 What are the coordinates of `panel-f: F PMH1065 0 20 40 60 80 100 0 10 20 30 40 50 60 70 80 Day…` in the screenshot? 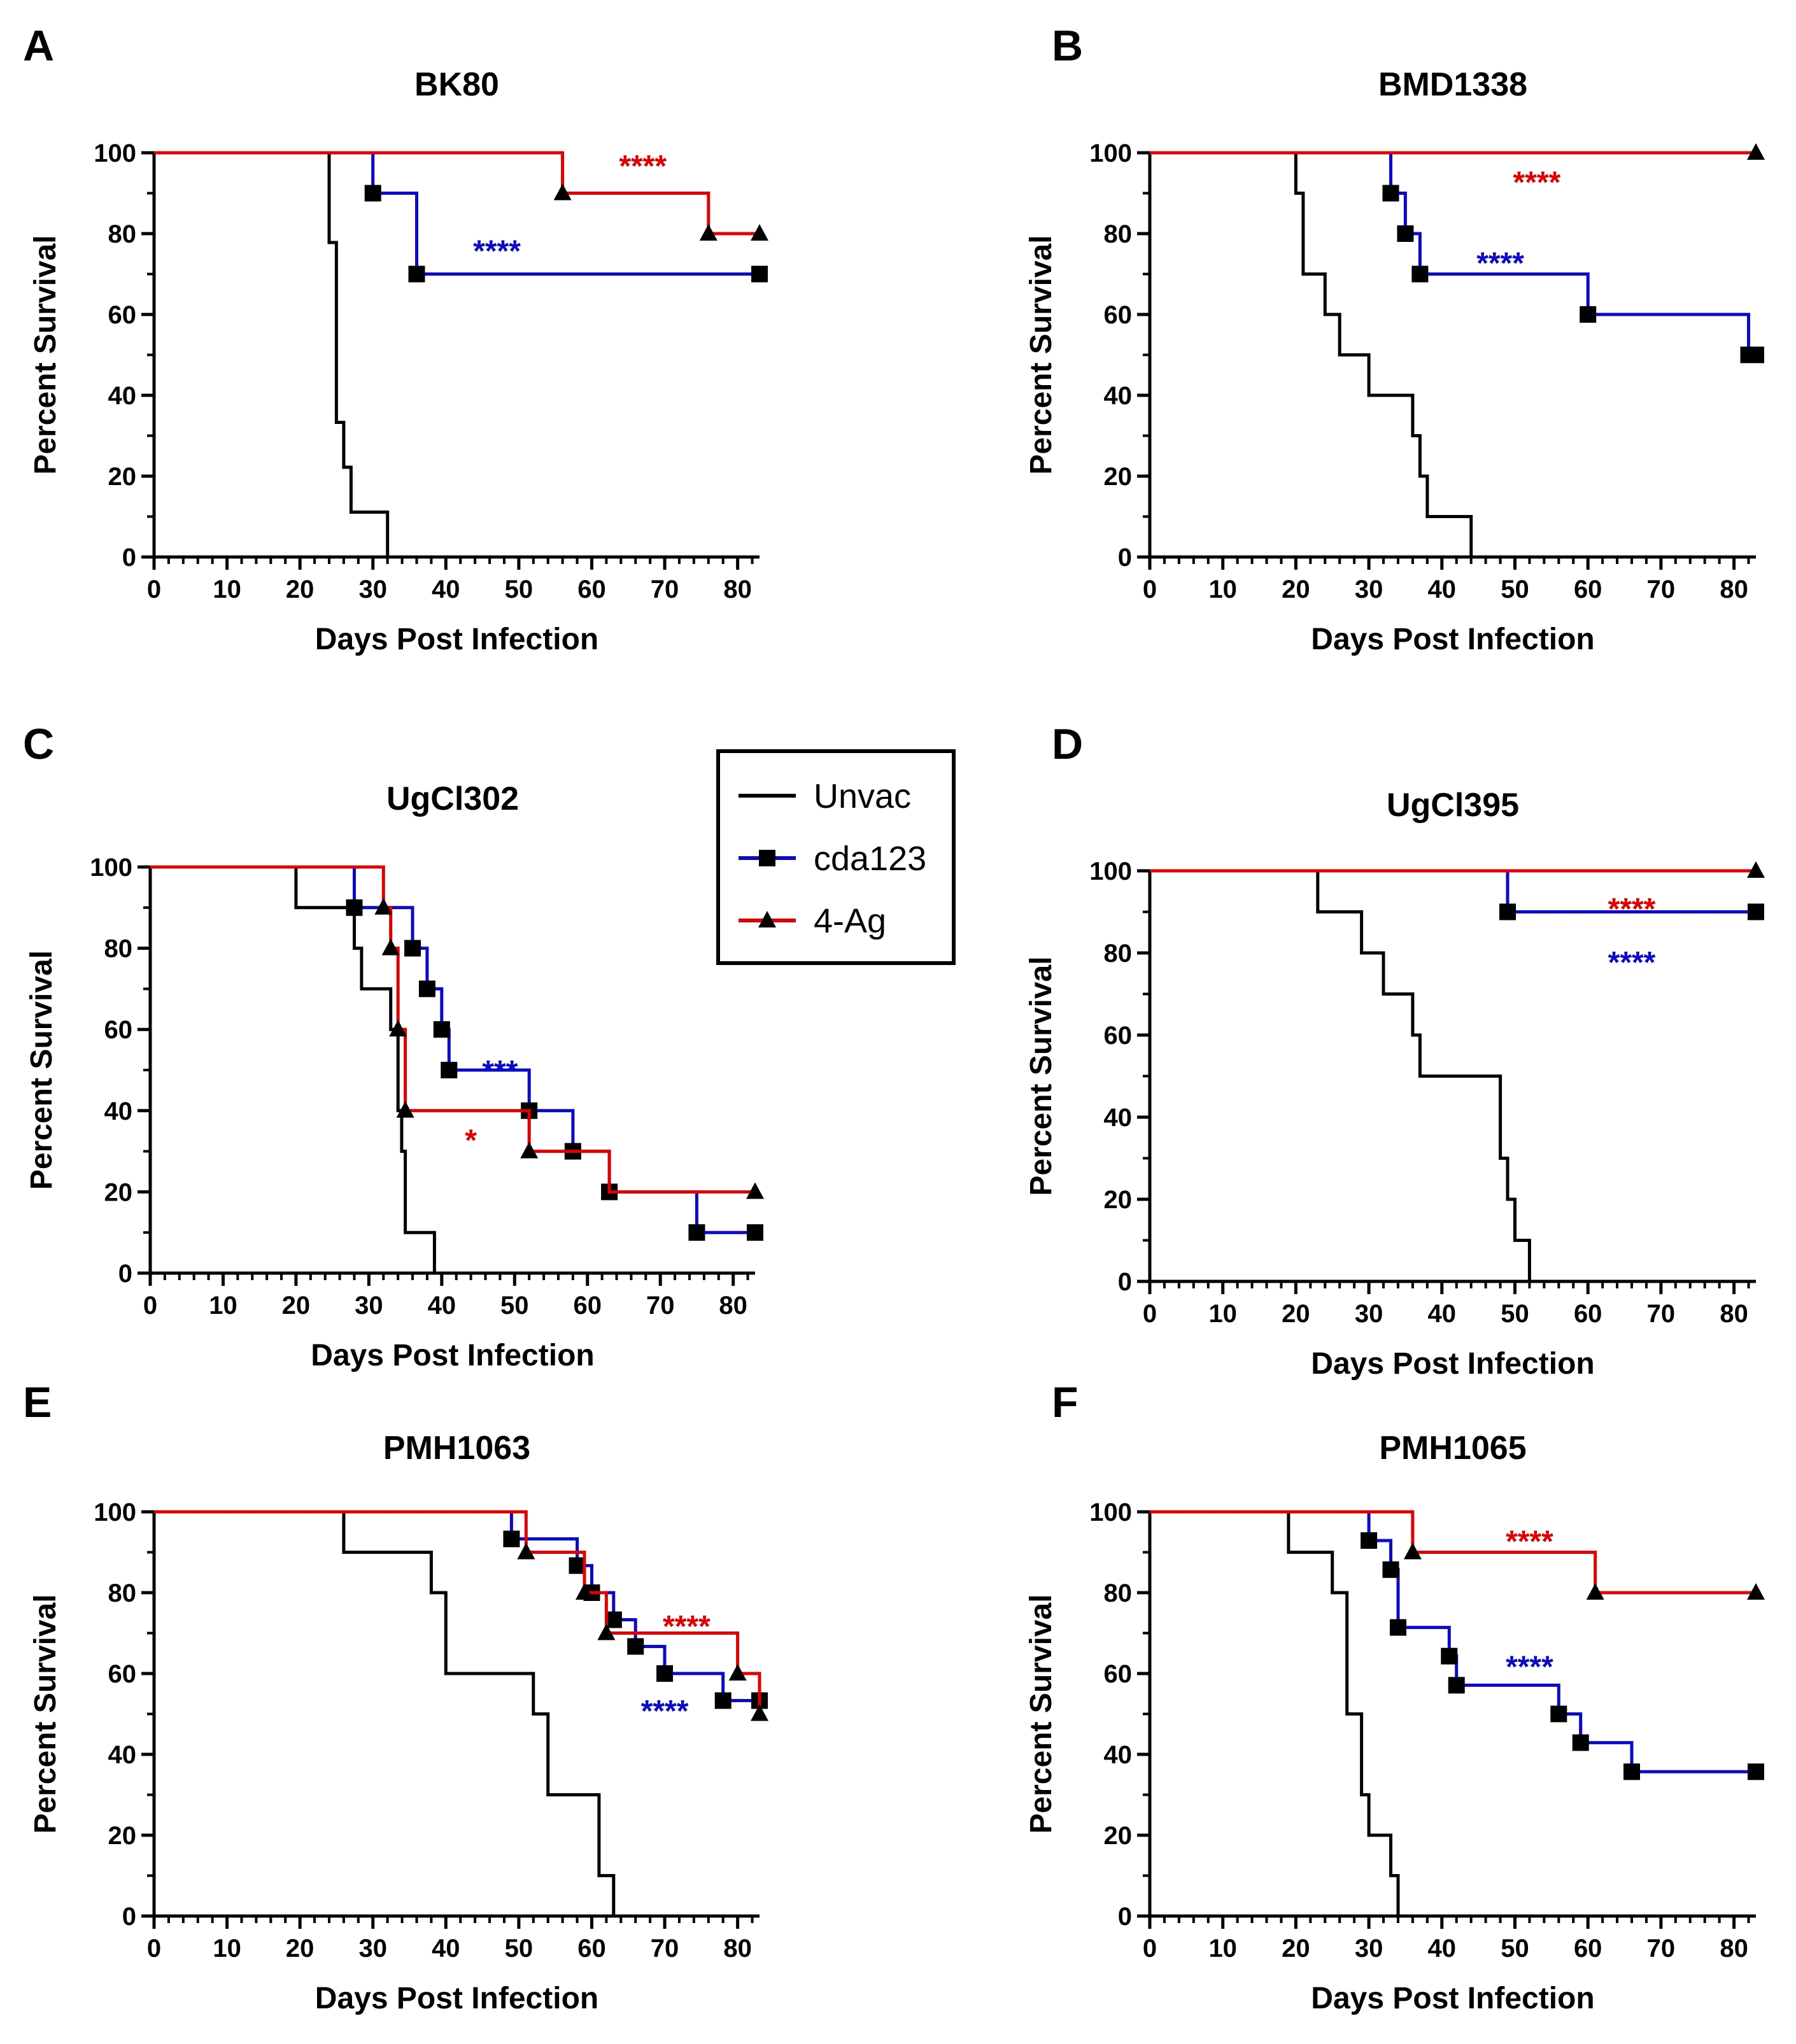 It's located at (1395, 1696).